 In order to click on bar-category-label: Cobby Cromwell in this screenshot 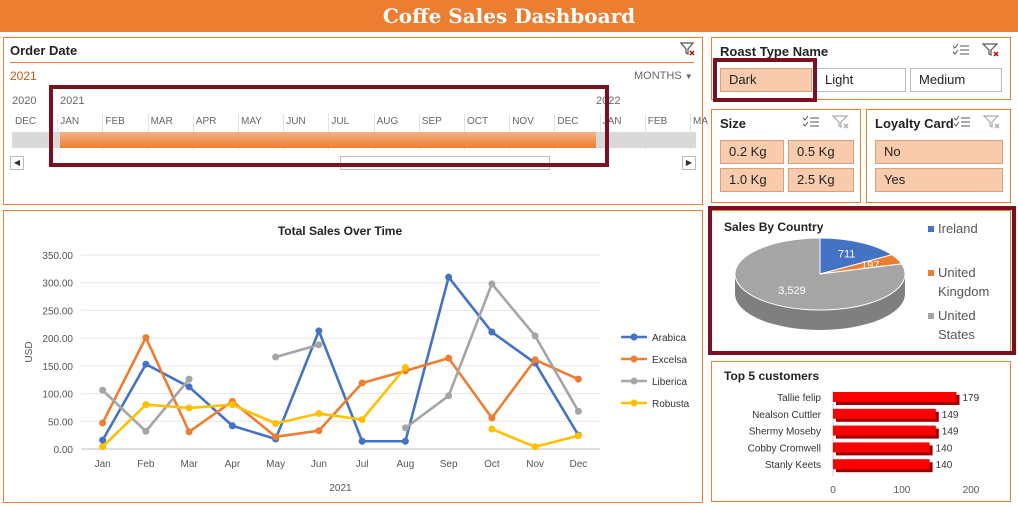, I will do `click(784, 448)`.